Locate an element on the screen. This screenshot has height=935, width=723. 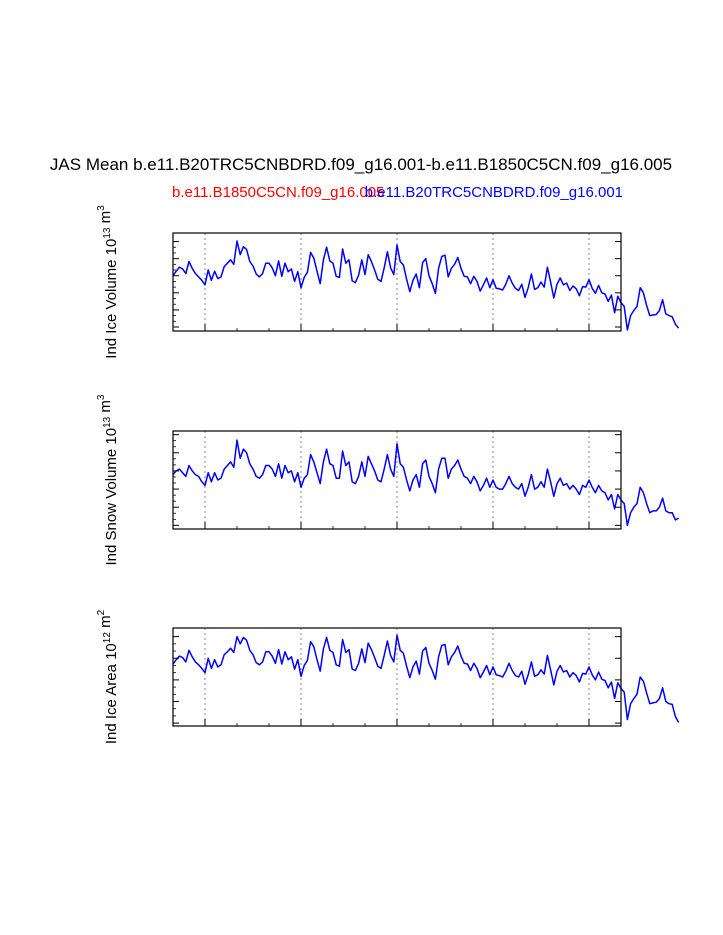
chart-panel-1: Ind Ice Volume 1013 m3 is located at coordinates (388, 282).